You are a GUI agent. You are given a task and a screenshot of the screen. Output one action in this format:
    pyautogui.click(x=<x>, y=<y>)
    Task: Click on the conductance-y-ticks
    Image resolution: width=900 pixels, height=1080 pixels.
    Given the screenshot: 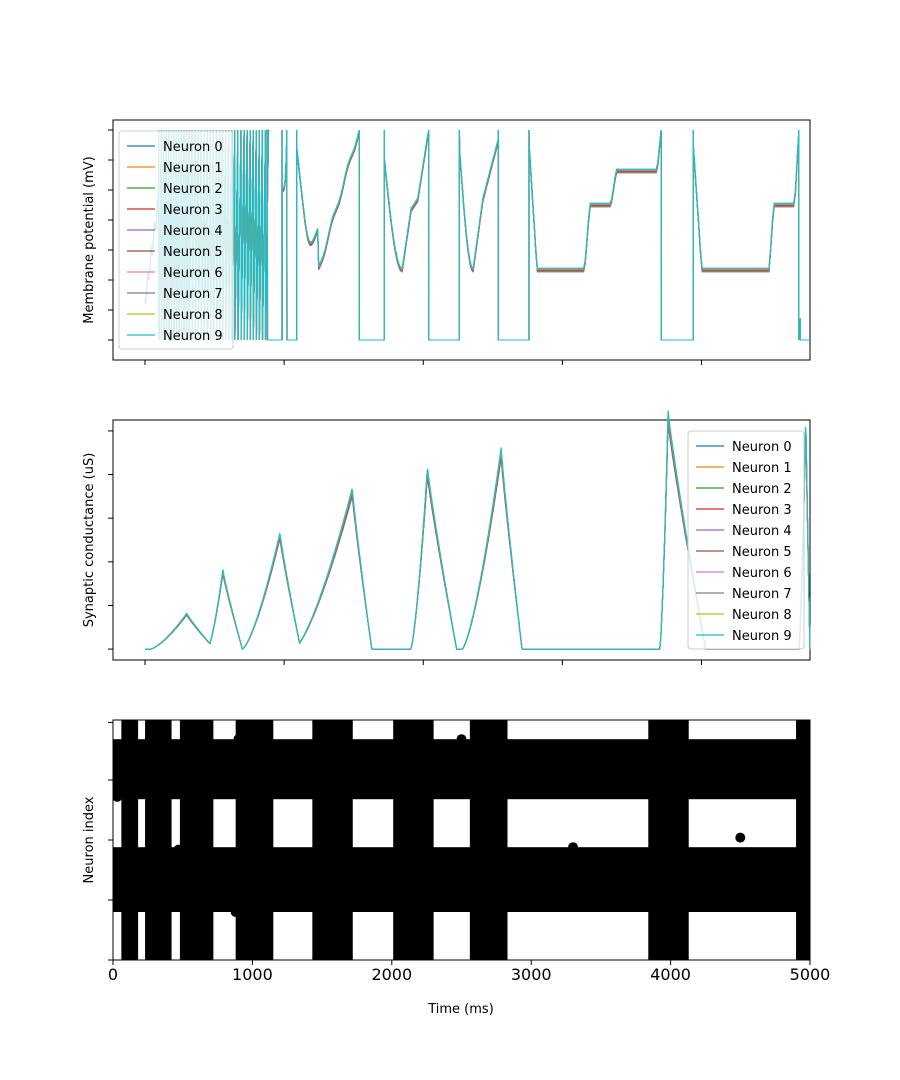 What is the action you would take?
    pyautogui.click(x=110, y=540)
    